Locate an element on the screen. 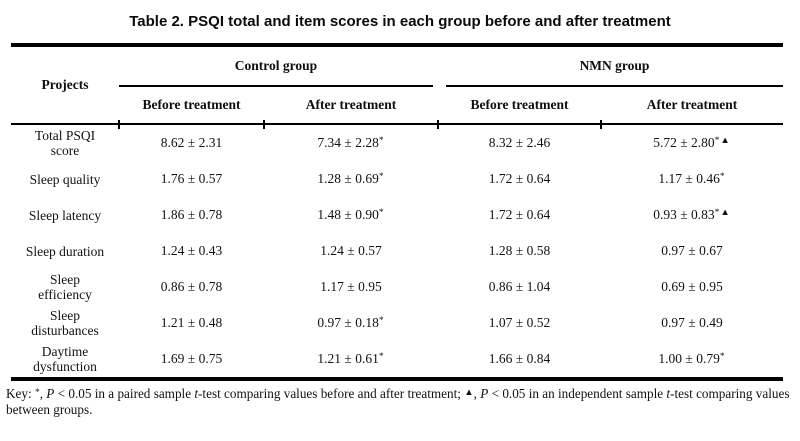  score-cell: 0.69 ± 0.95 is located at coordinates (692, 287).